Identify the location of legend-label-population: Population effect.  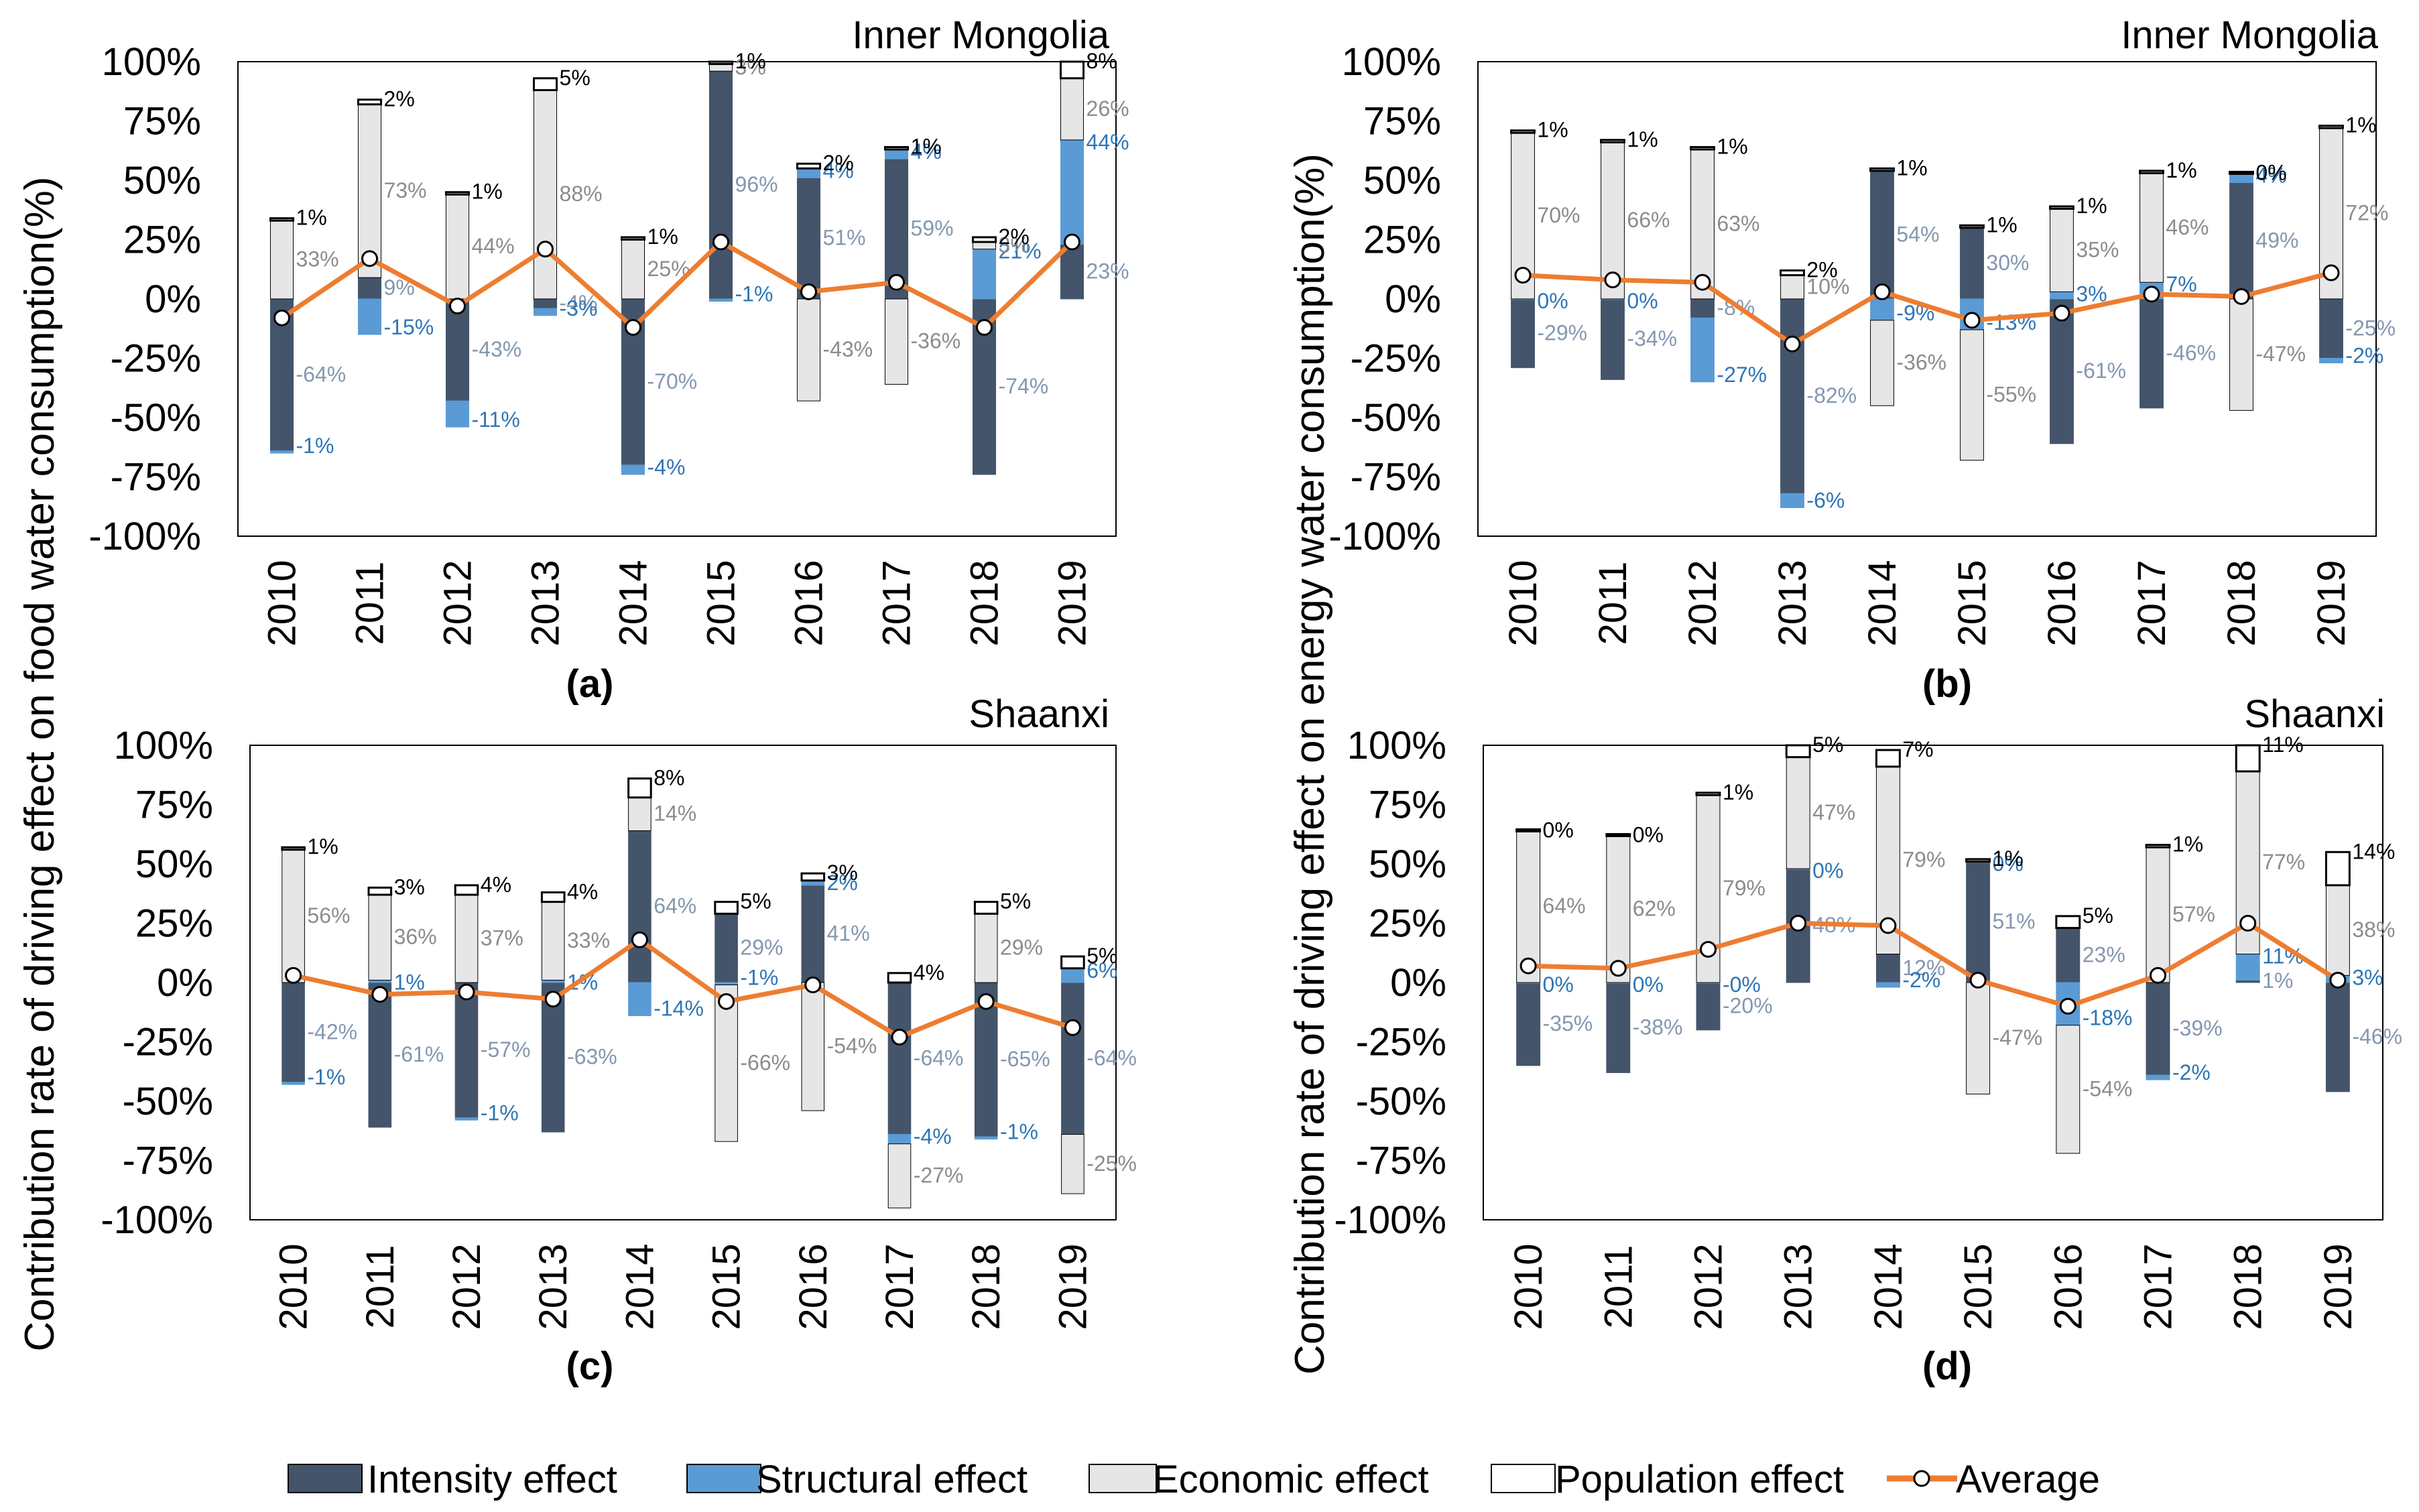
(1699, 1479).